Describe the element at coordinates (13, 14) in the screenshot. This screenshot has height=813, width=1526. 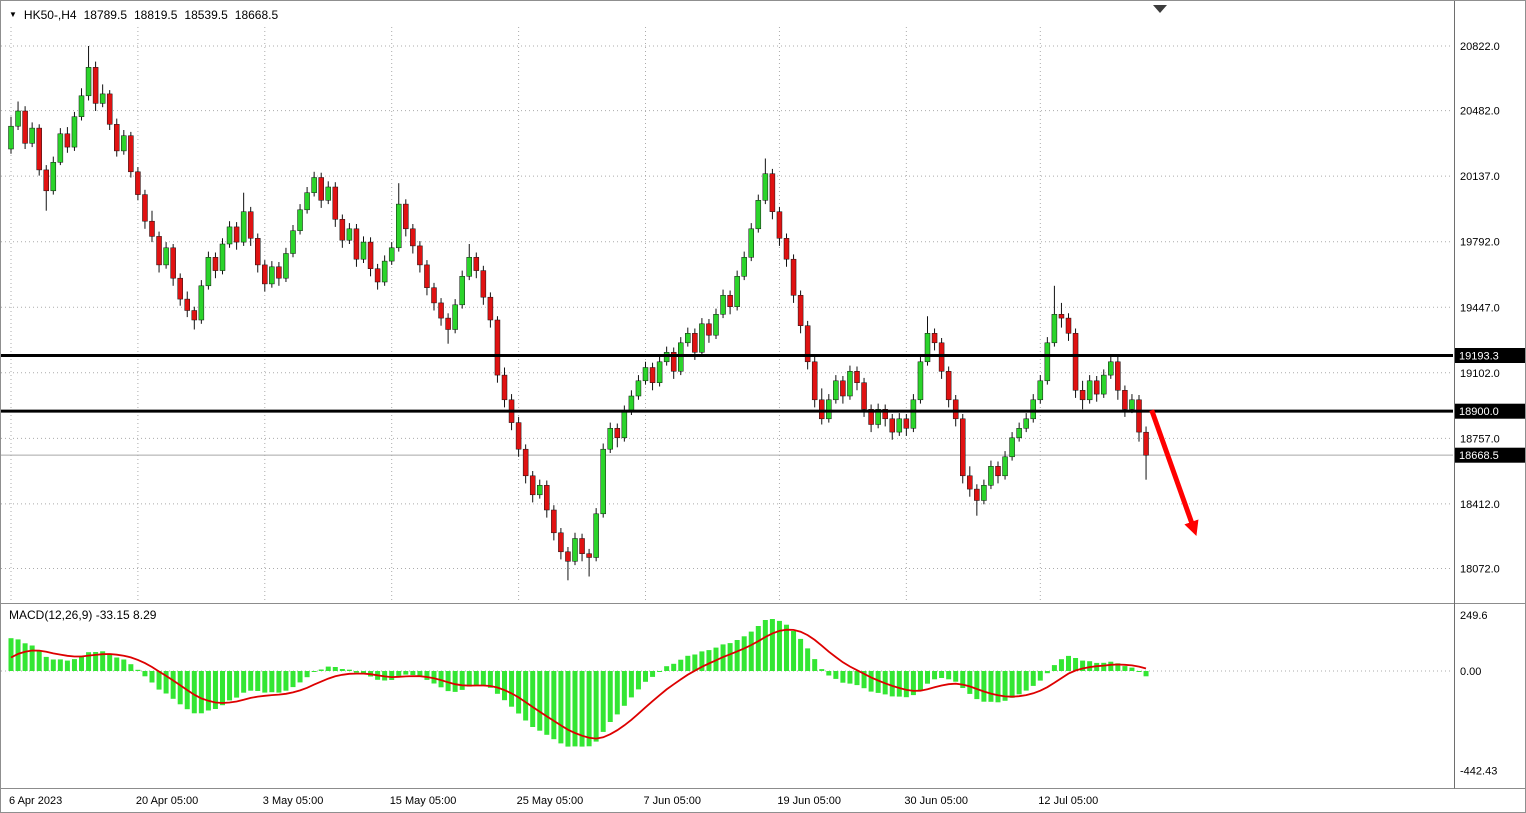
I see `chart-dropdown-icon: ▼` at that location.